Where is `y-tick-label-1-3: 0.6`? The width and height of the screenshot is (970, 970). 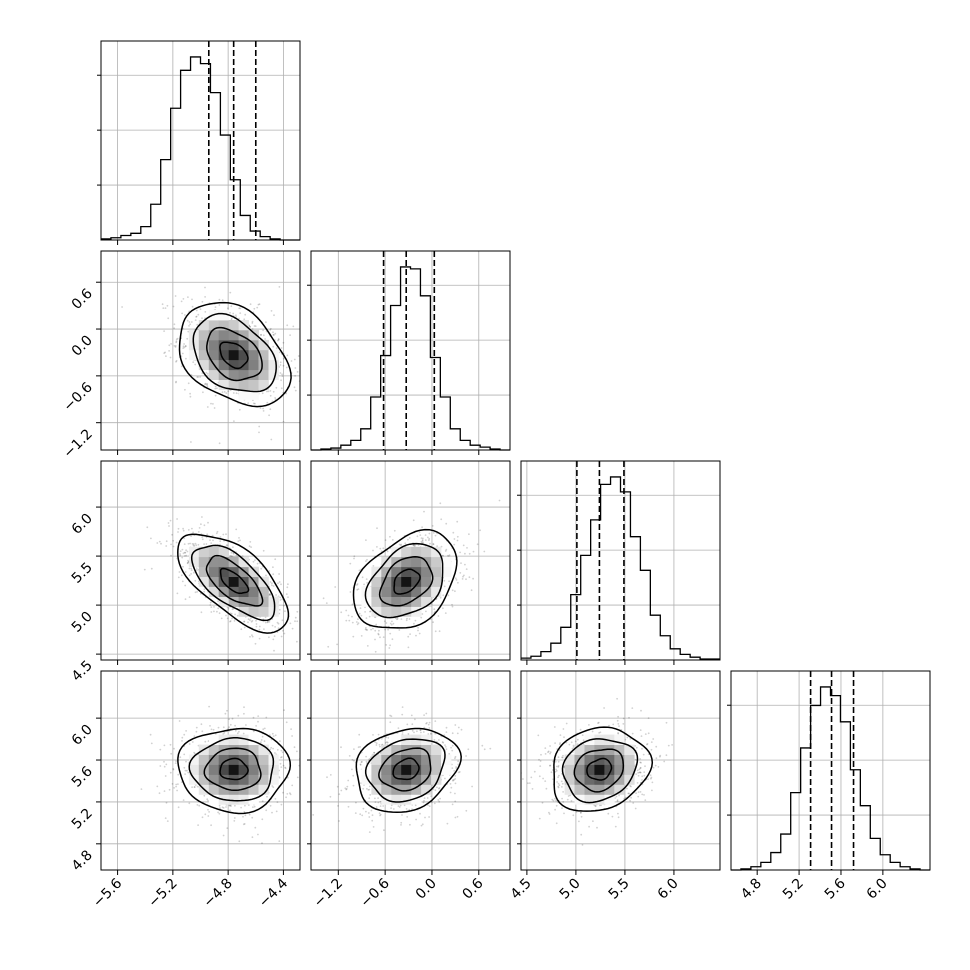 y-tick-label-1-3: 0.6 is located at coordinates (82, 299).